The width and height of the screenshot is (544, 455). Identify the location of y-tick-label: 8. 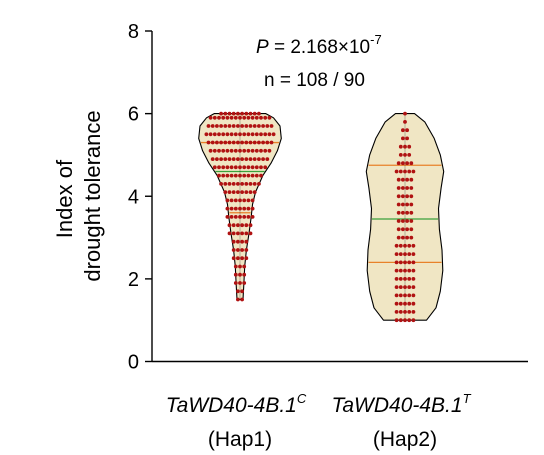
(133, 32).